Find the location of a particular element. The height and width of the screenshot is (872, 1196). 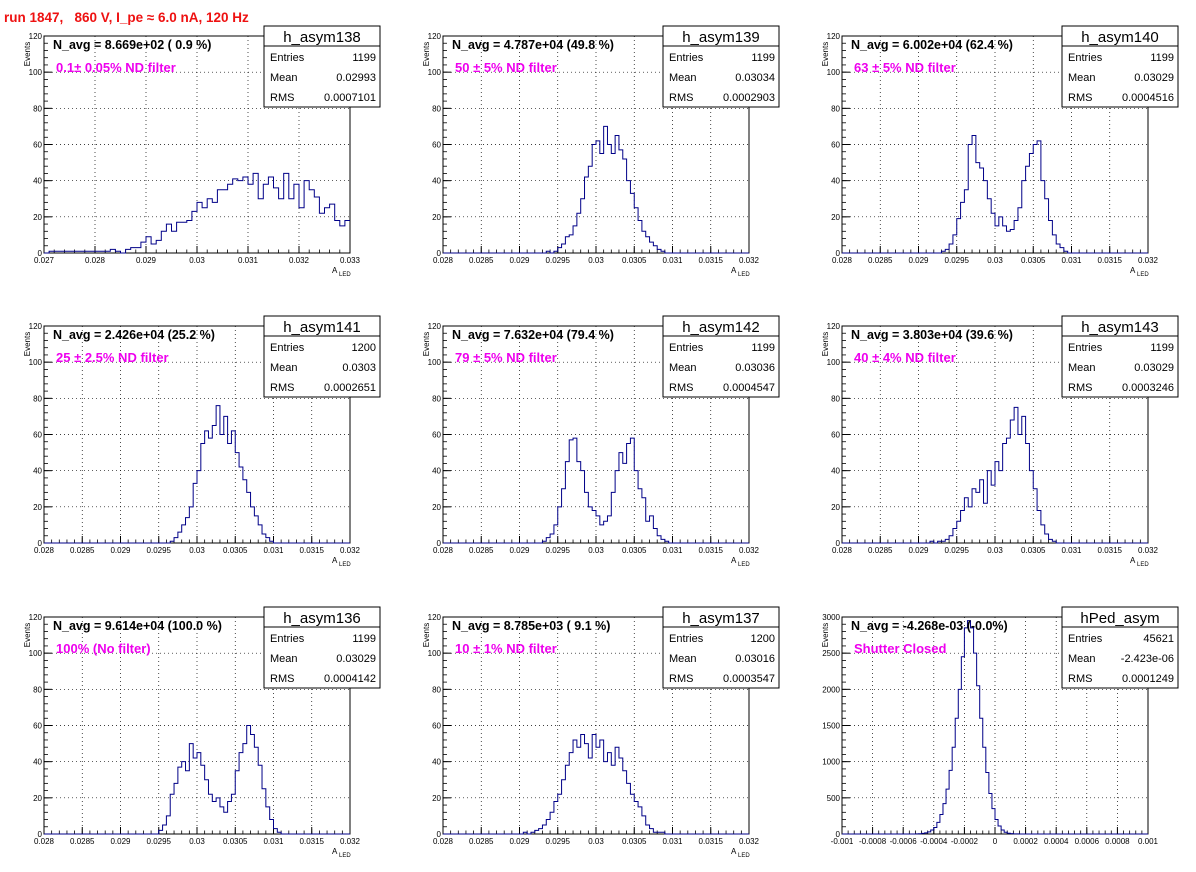

n-avg-label: N_avg = 2.426e+04 (25.2 %) is located at coordinates (134, 335).